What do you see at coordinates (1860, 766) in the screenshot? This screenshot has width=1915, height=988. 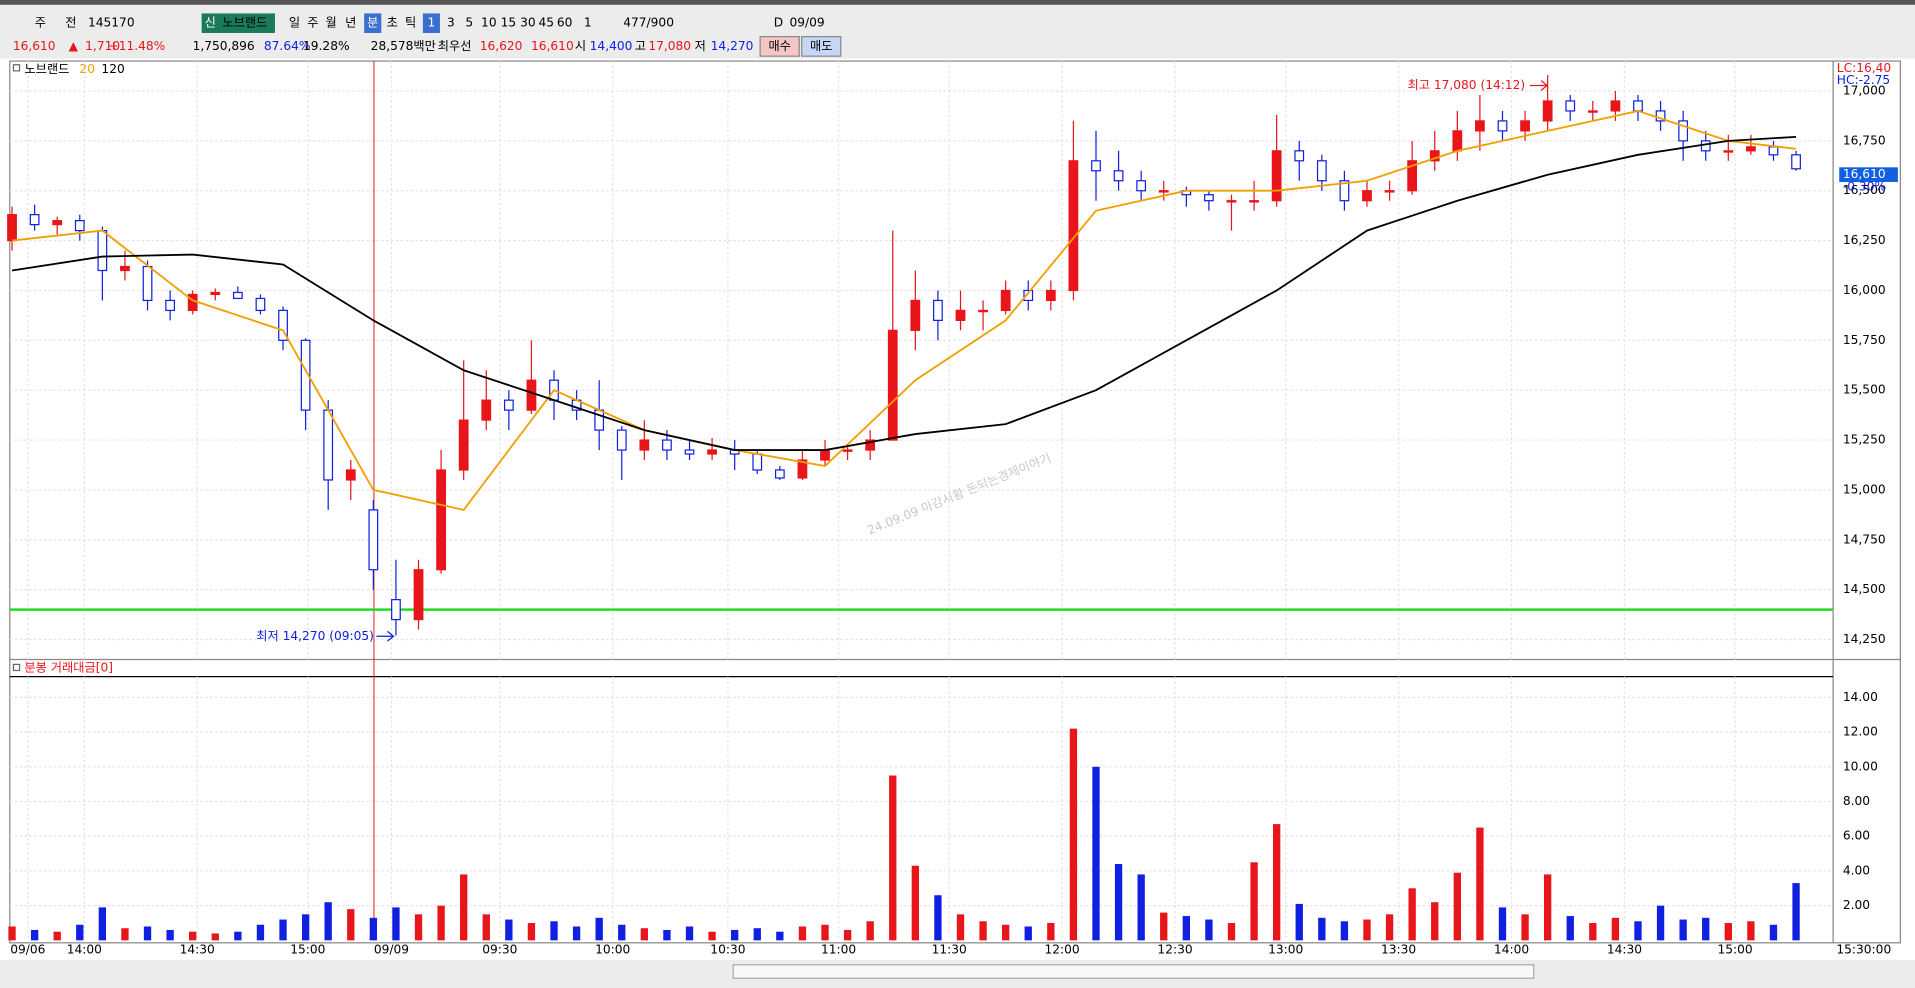 I see `y2-tick-label: 10.00` at bounding box center [1860, 766].